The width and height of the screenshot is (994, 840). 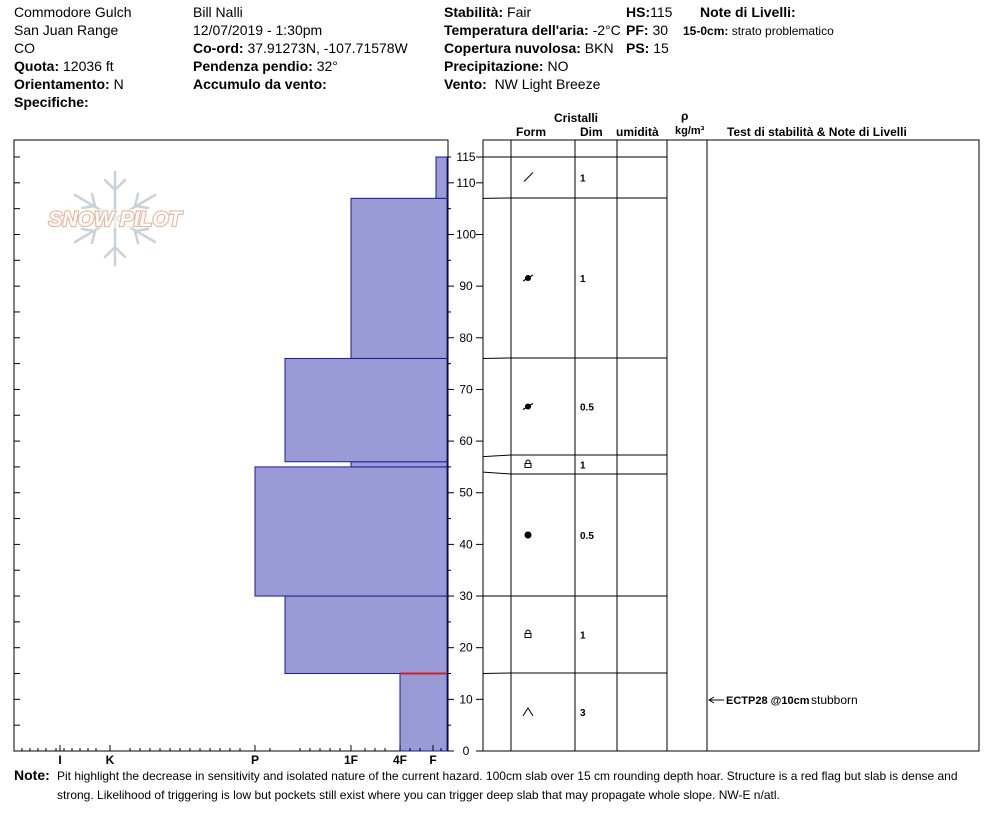 What do you see at coordinates (661, 48) in the screenshot?
I see `ps-value: 15` at bounding box center [661, 48].